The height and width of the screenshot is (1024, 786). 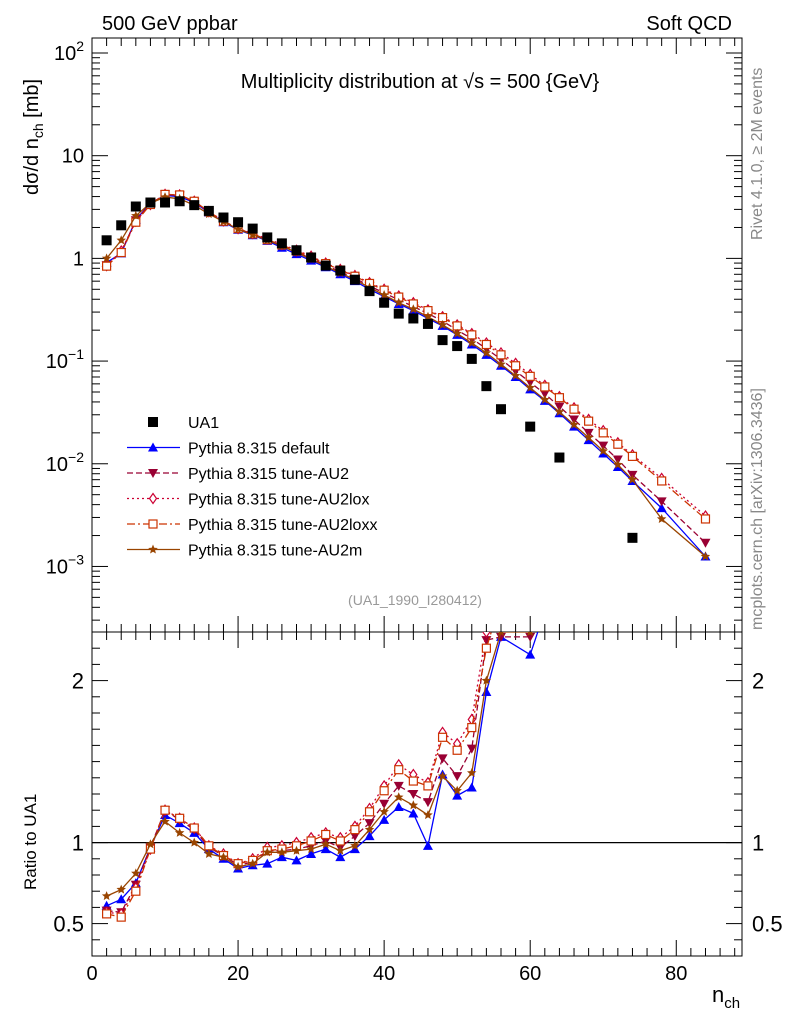 I want to click on ratio-tick-label-right: 2, so click(x=758, y=681).